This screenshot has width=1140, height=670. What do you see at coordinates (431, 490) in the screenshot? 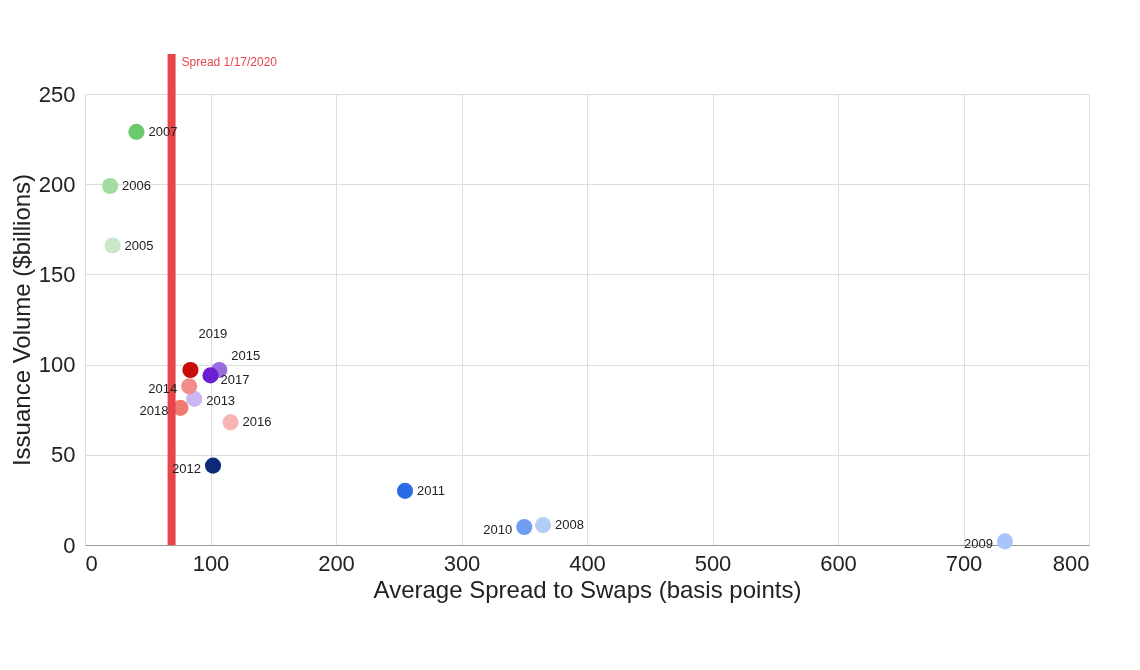
I see `series-label: 2011` at bounding box center [431, 490].